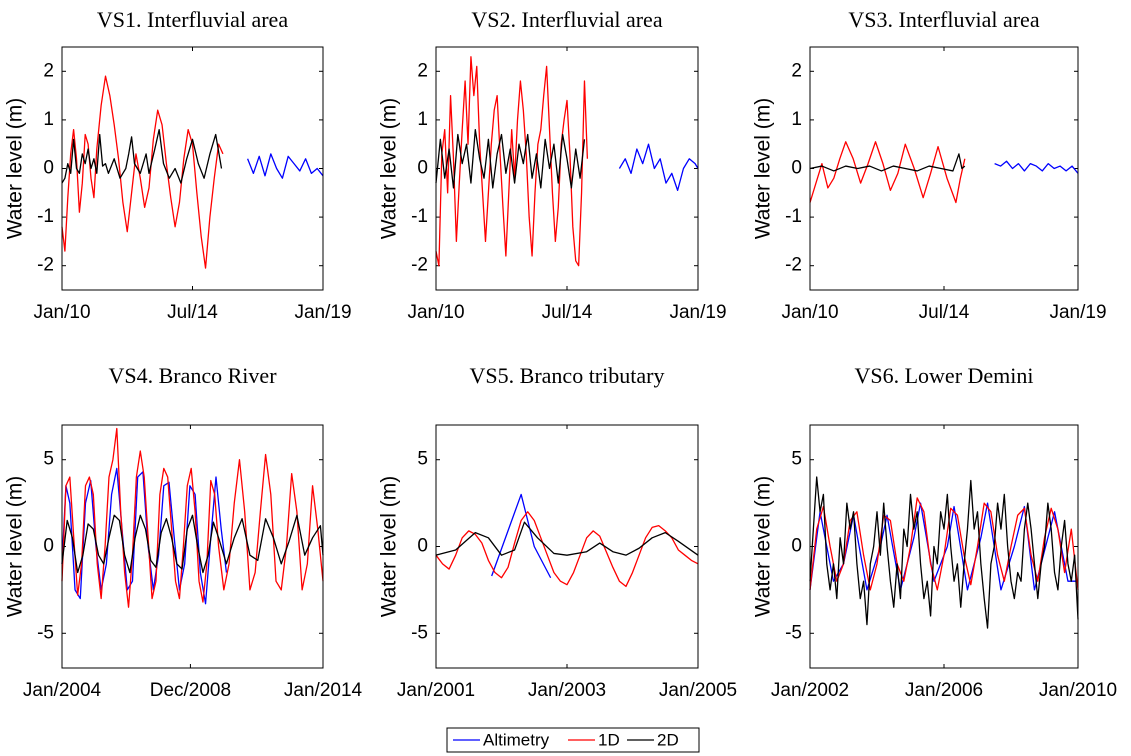 The width and height of the screenshot is (1131, 756). What do you see at coordinates (190, 690) in the screenshot?
I see `x-tick-label: Dec/2008` at bounding box center [190, 690].